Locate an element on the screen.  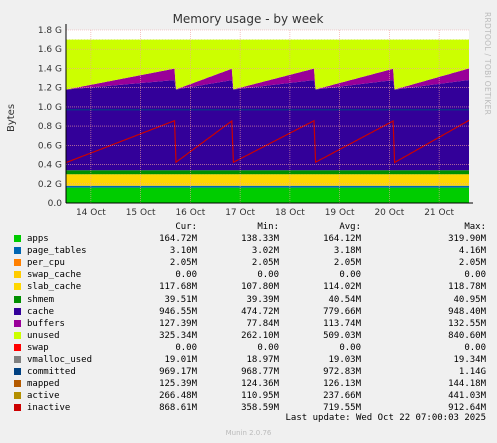
legend-name: mapped is located at coordinates (43, 384).